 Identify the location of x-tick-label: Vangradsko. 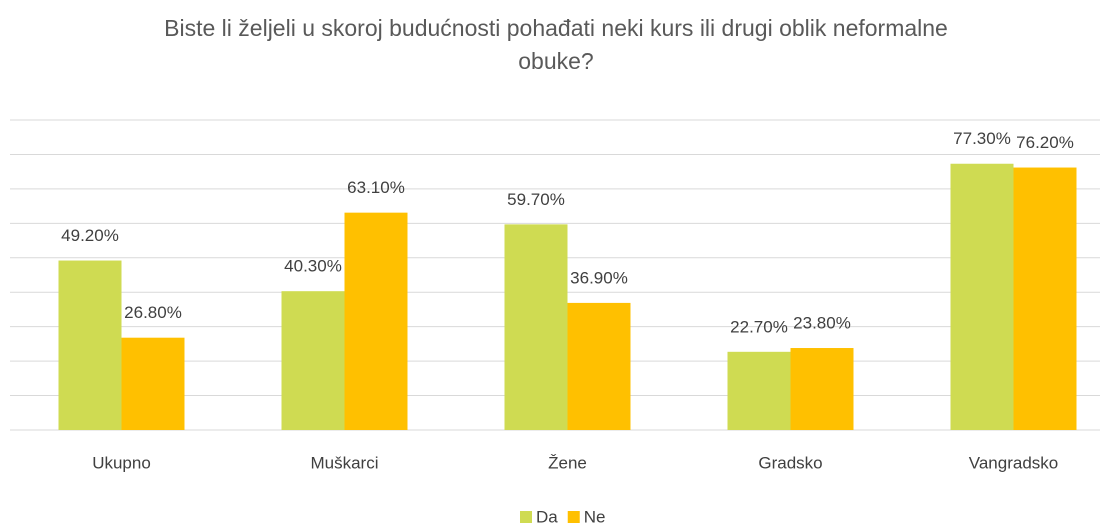
(1013, 462).